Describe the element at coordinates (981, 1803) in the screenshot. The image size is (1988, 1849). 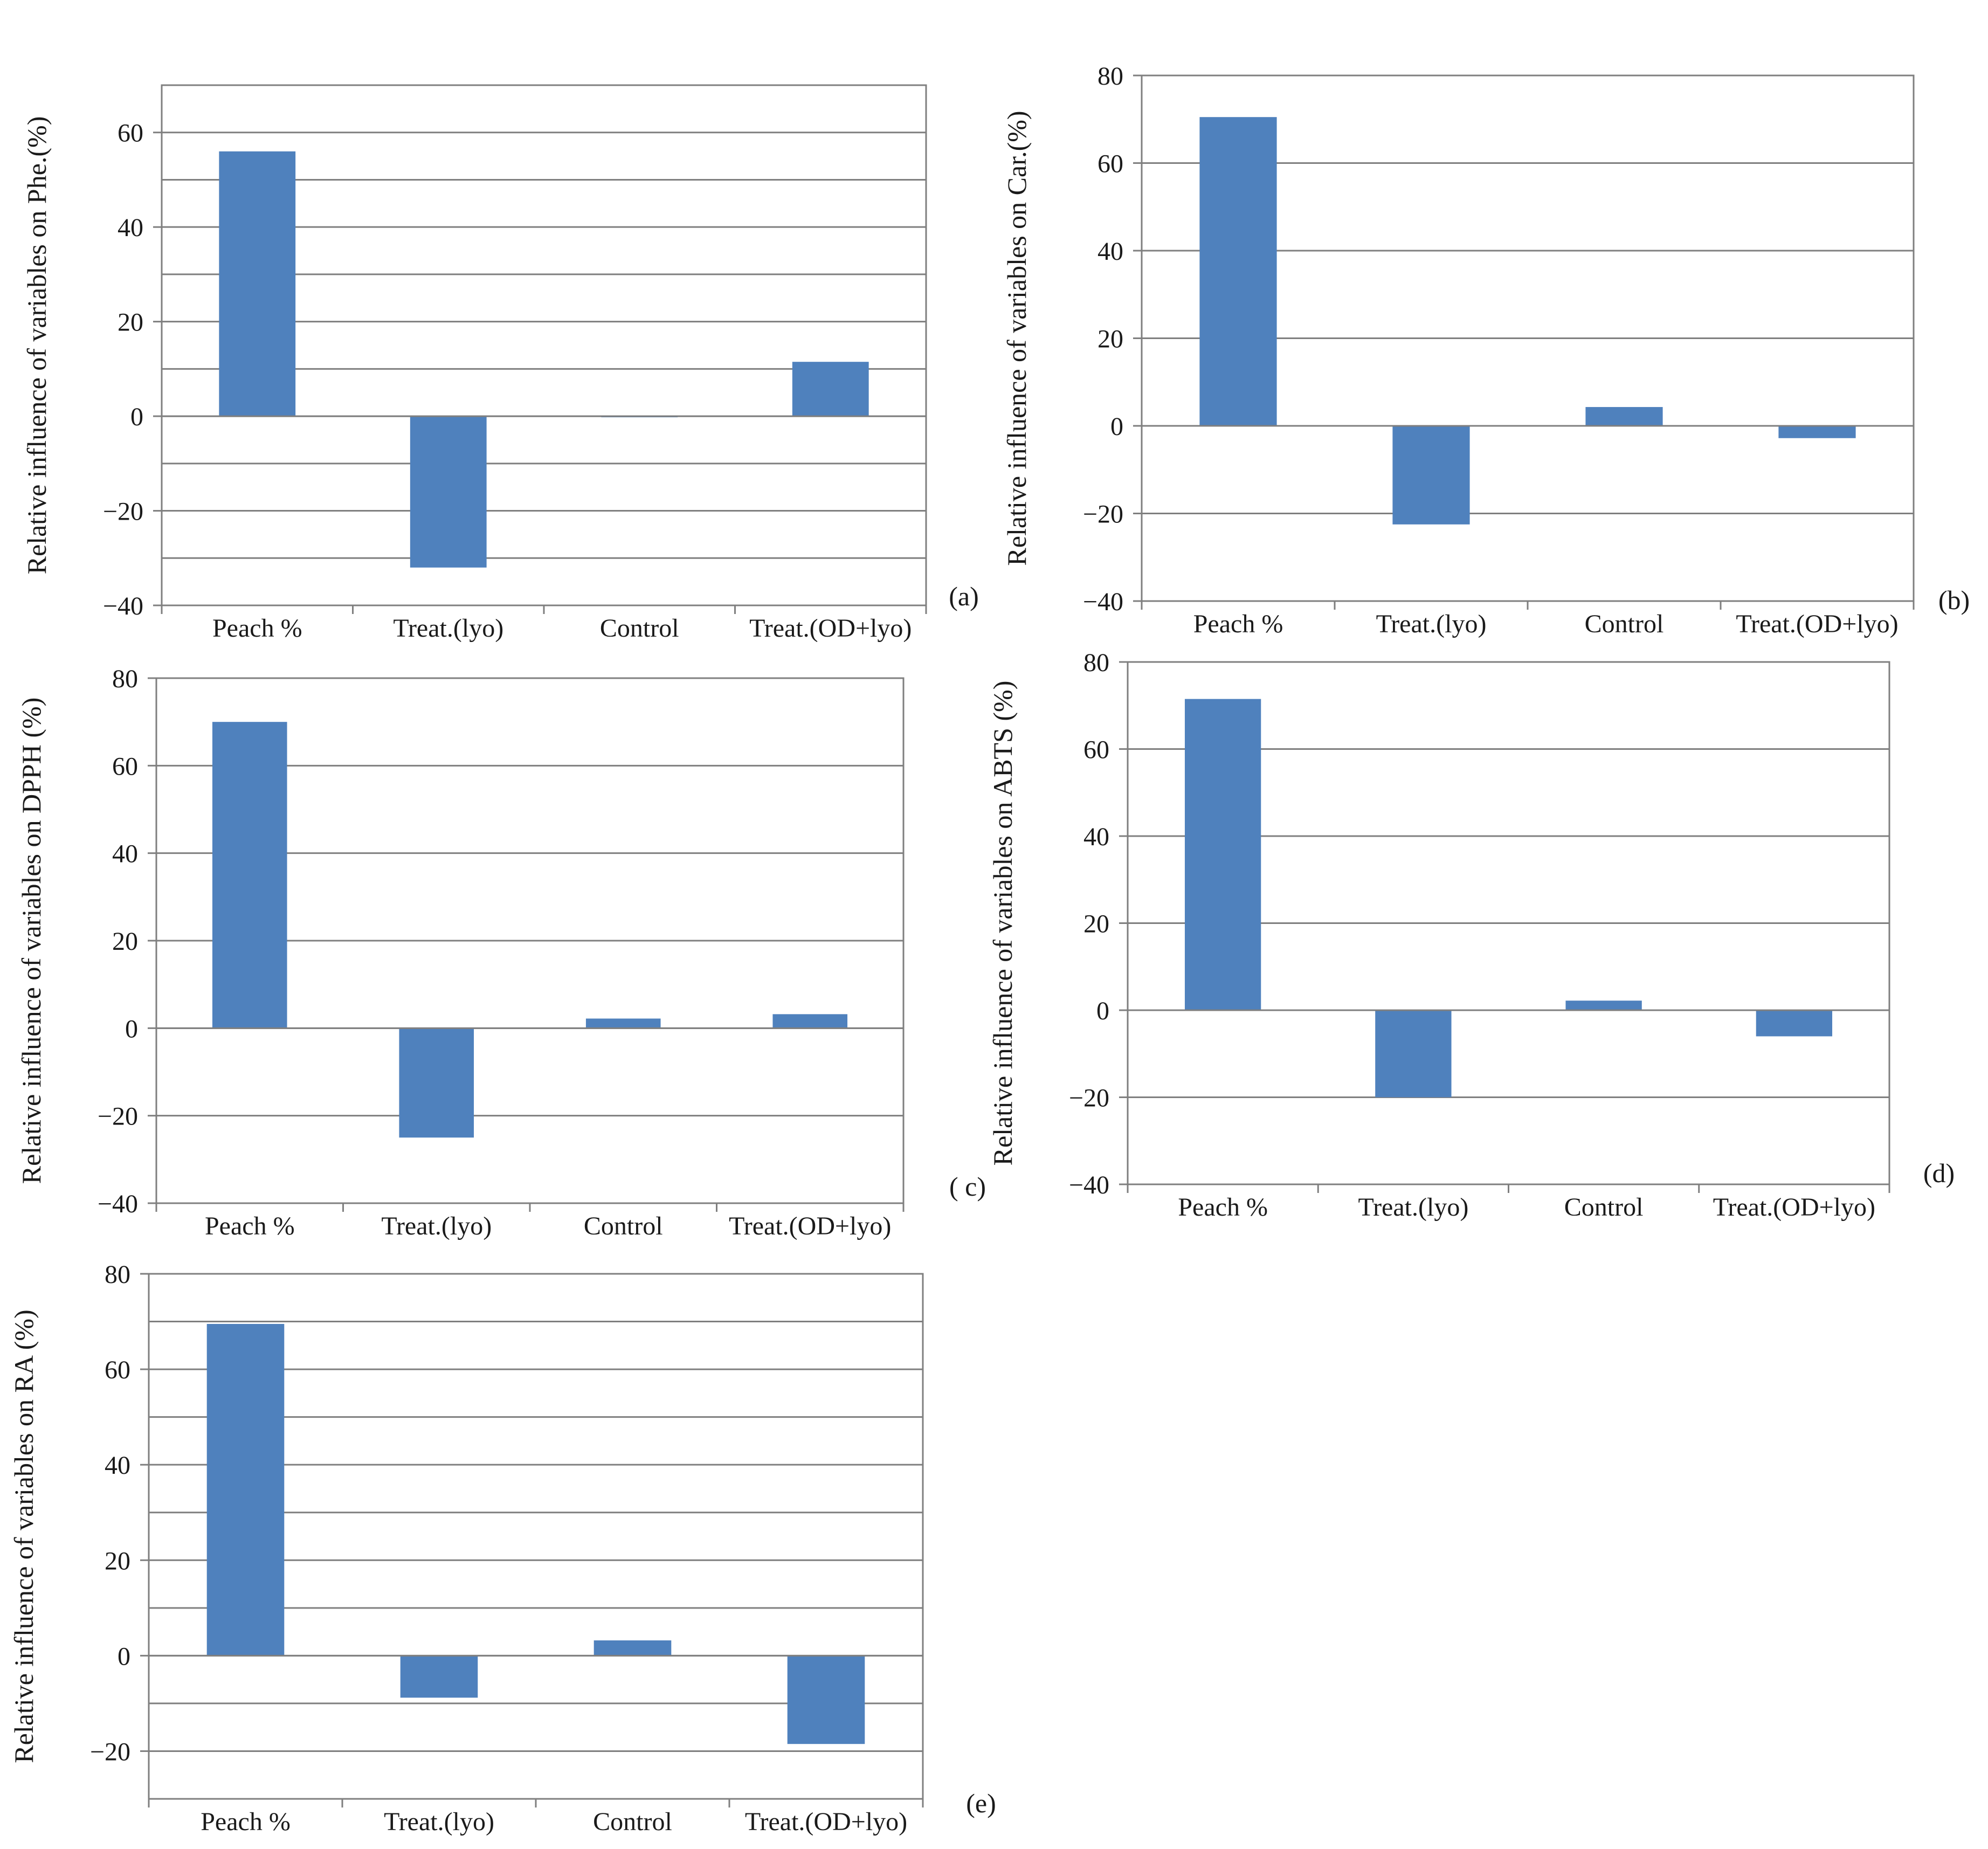
I see `panel-label: (e)` at that location.